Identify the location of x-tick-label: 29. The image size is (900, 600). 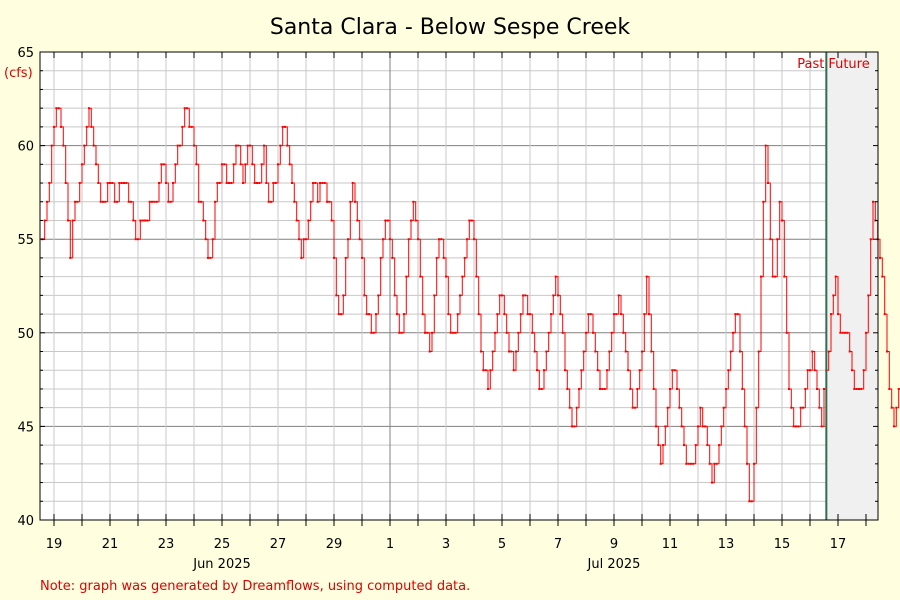
(334, 544).